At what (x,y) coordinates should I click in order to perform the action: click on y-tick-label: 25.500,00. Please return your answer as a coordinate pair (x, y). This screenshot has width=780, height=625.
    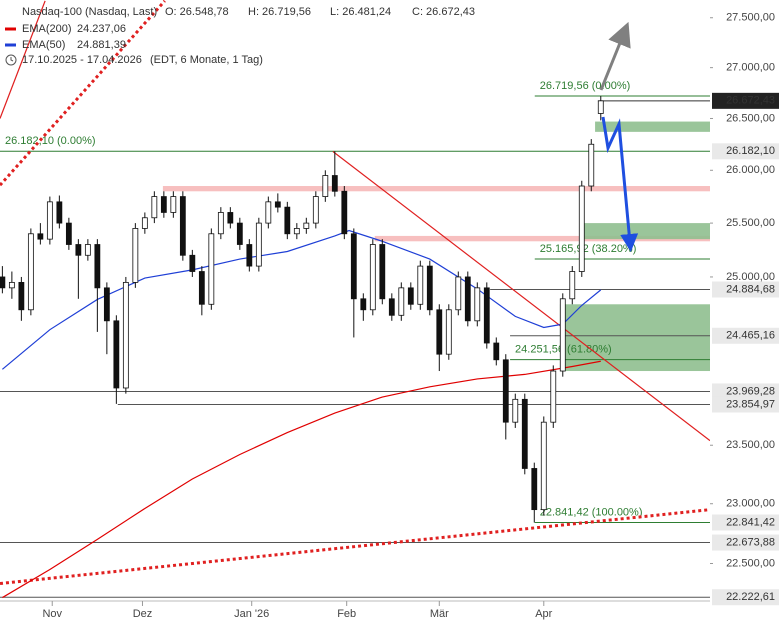
    Looking at the image, I should click on (750, 223).